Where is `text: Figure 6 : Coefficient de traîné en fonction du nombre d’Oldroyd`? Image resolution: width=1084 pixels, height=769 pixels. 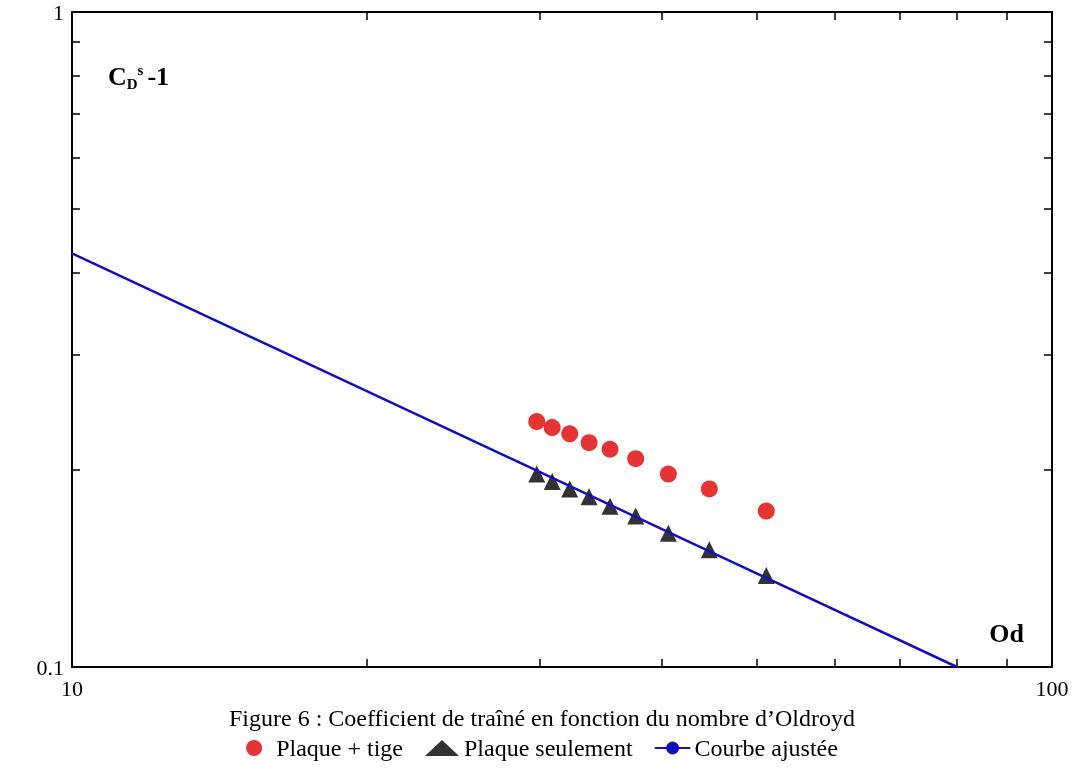
text: Figure 6 : Coefficient de traîné en fonction du nombre d’Oldroyd is located at coordinates (542, 718).